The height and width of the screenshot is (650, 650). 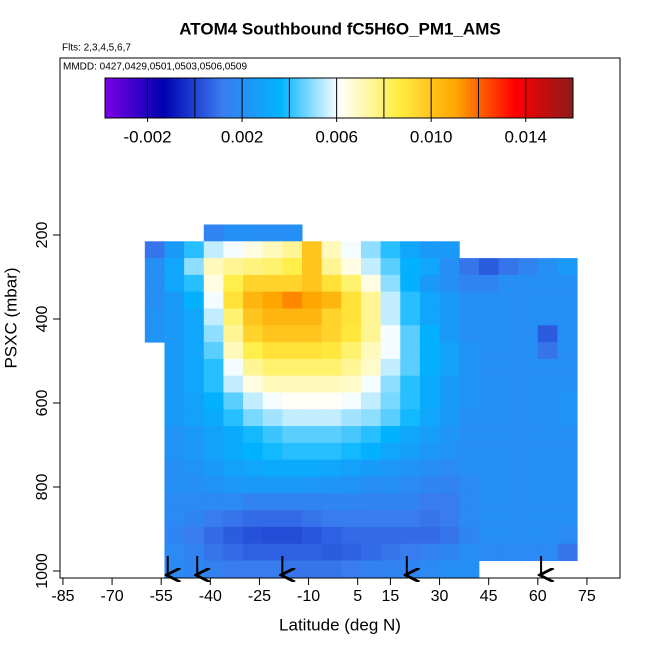 What do you see at coordinates (489, 596) in the screenshot?
I see `x-tick-label: 45` at bounding box center [489, 596].